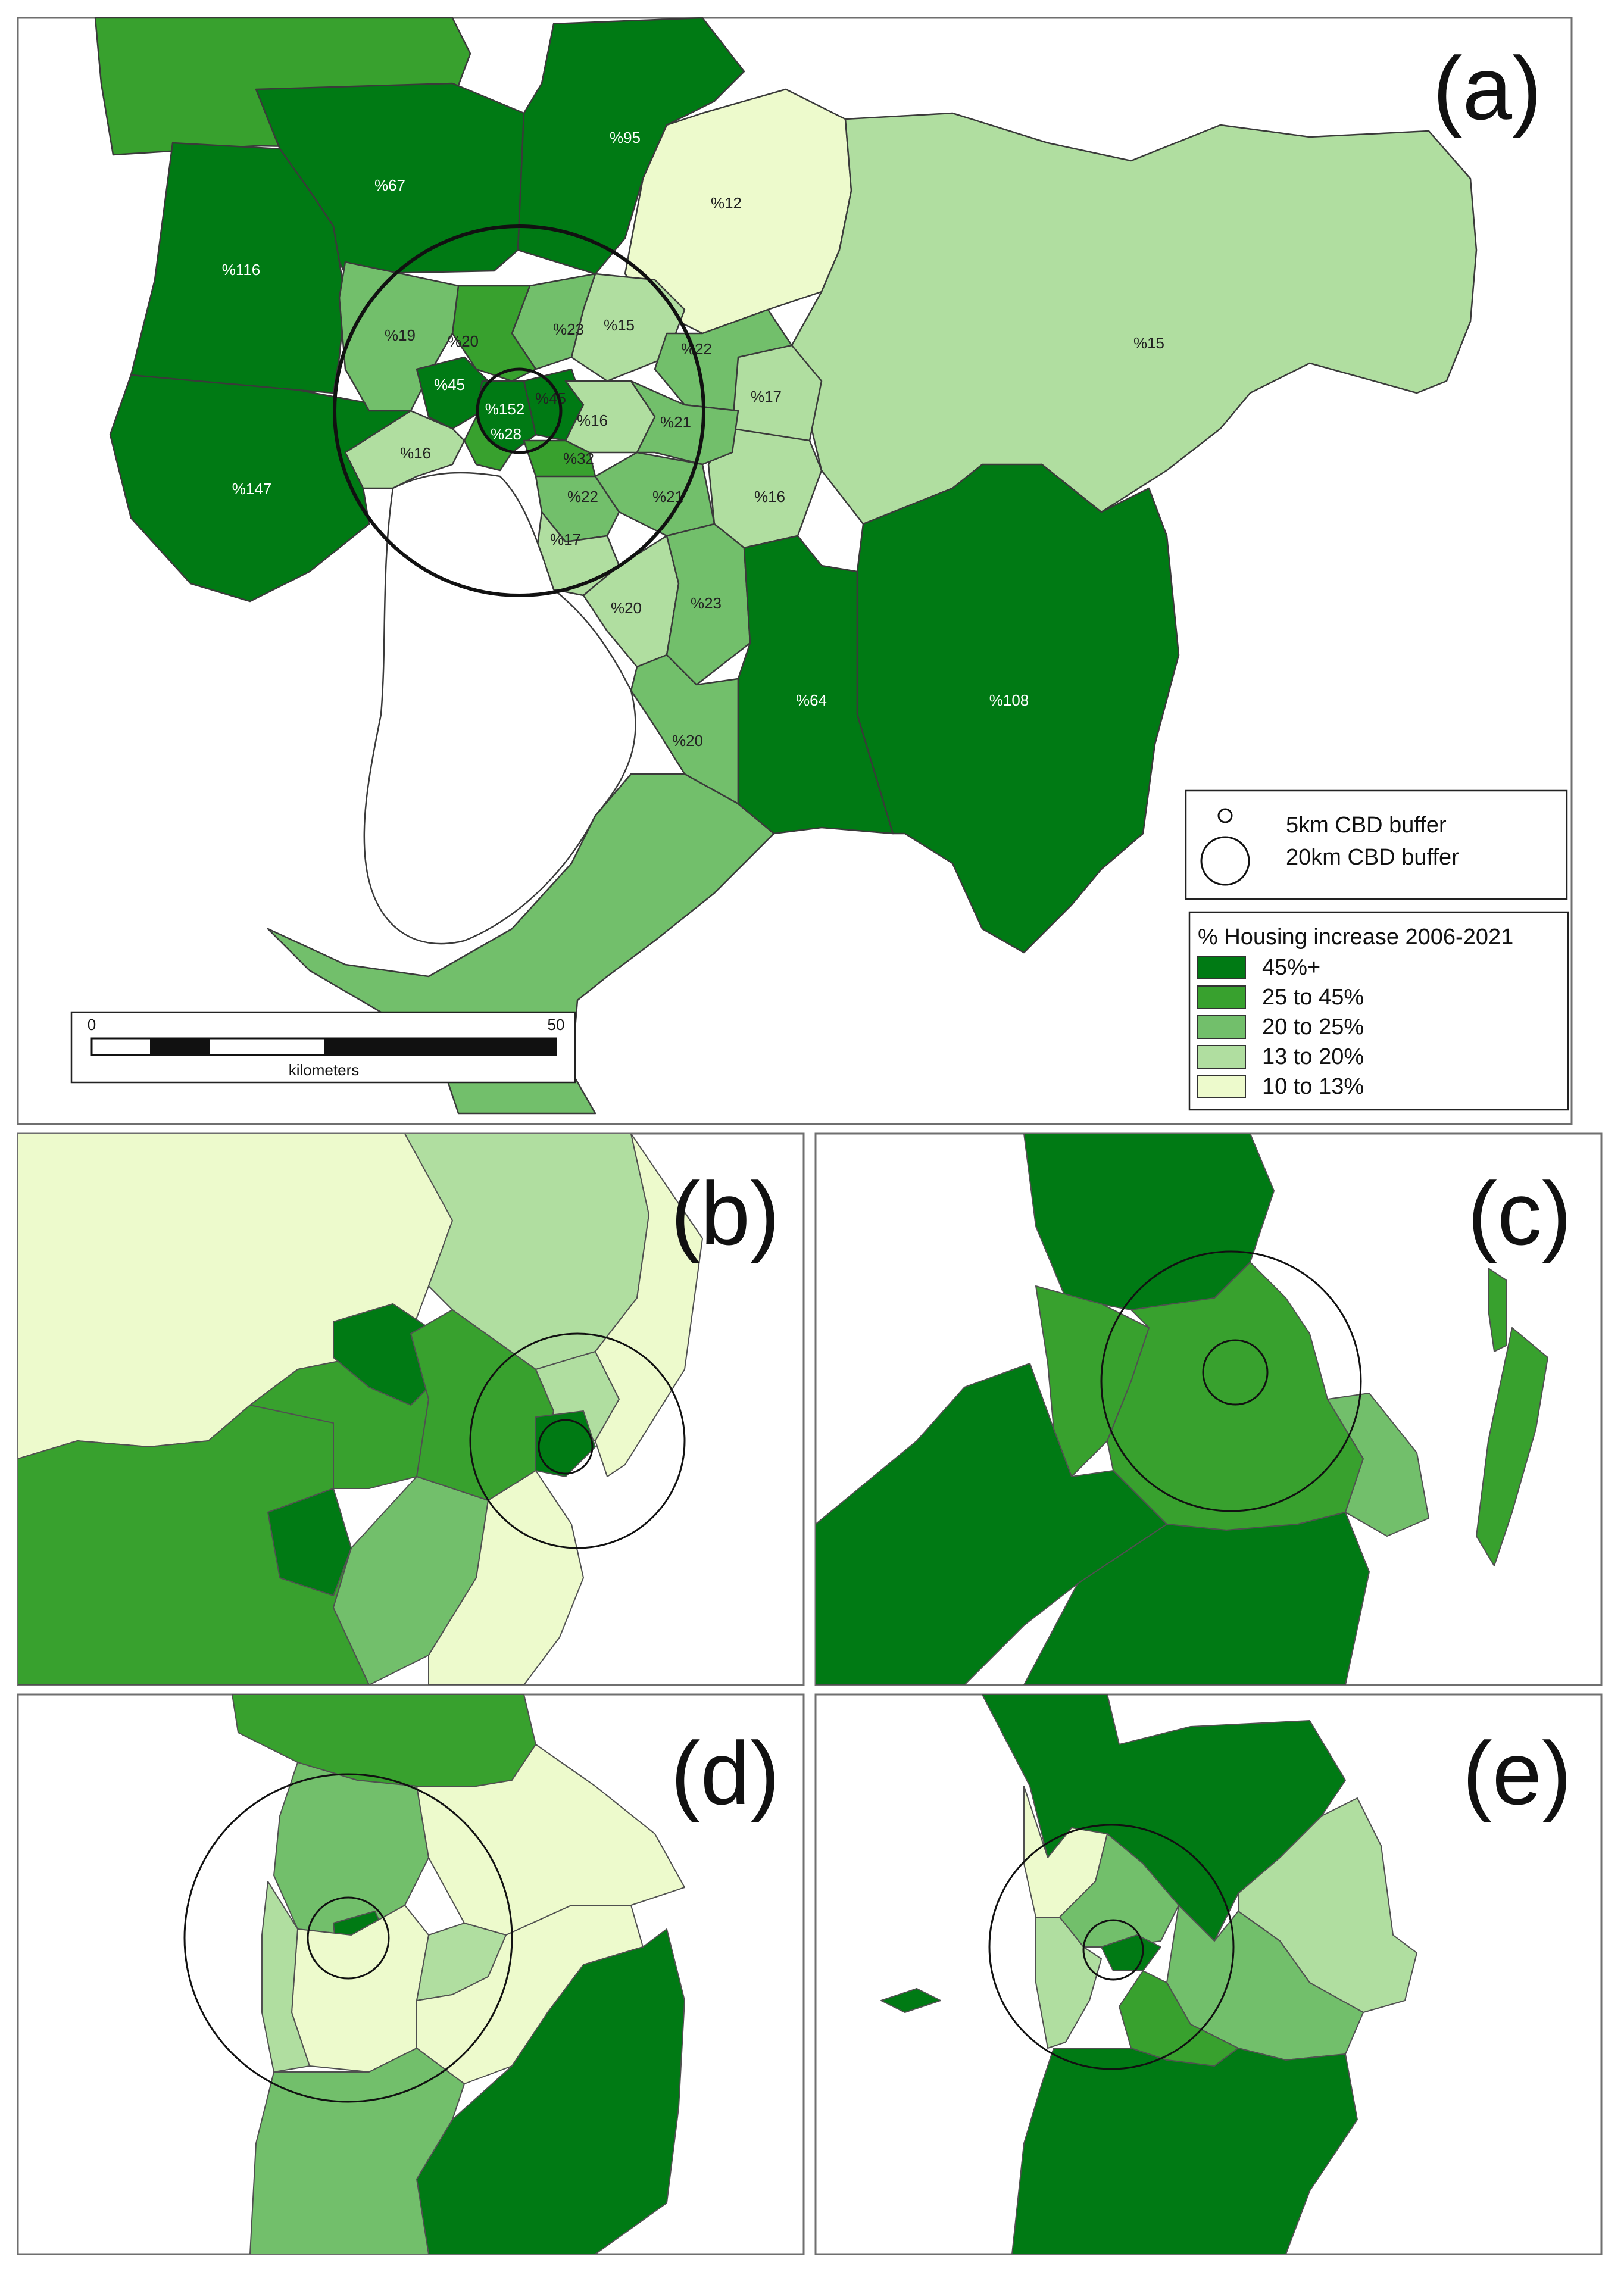 Image resolution: width=1624 pixels, height=2272 pixels. I want to click on region-c-east, so click(1378, 1465).